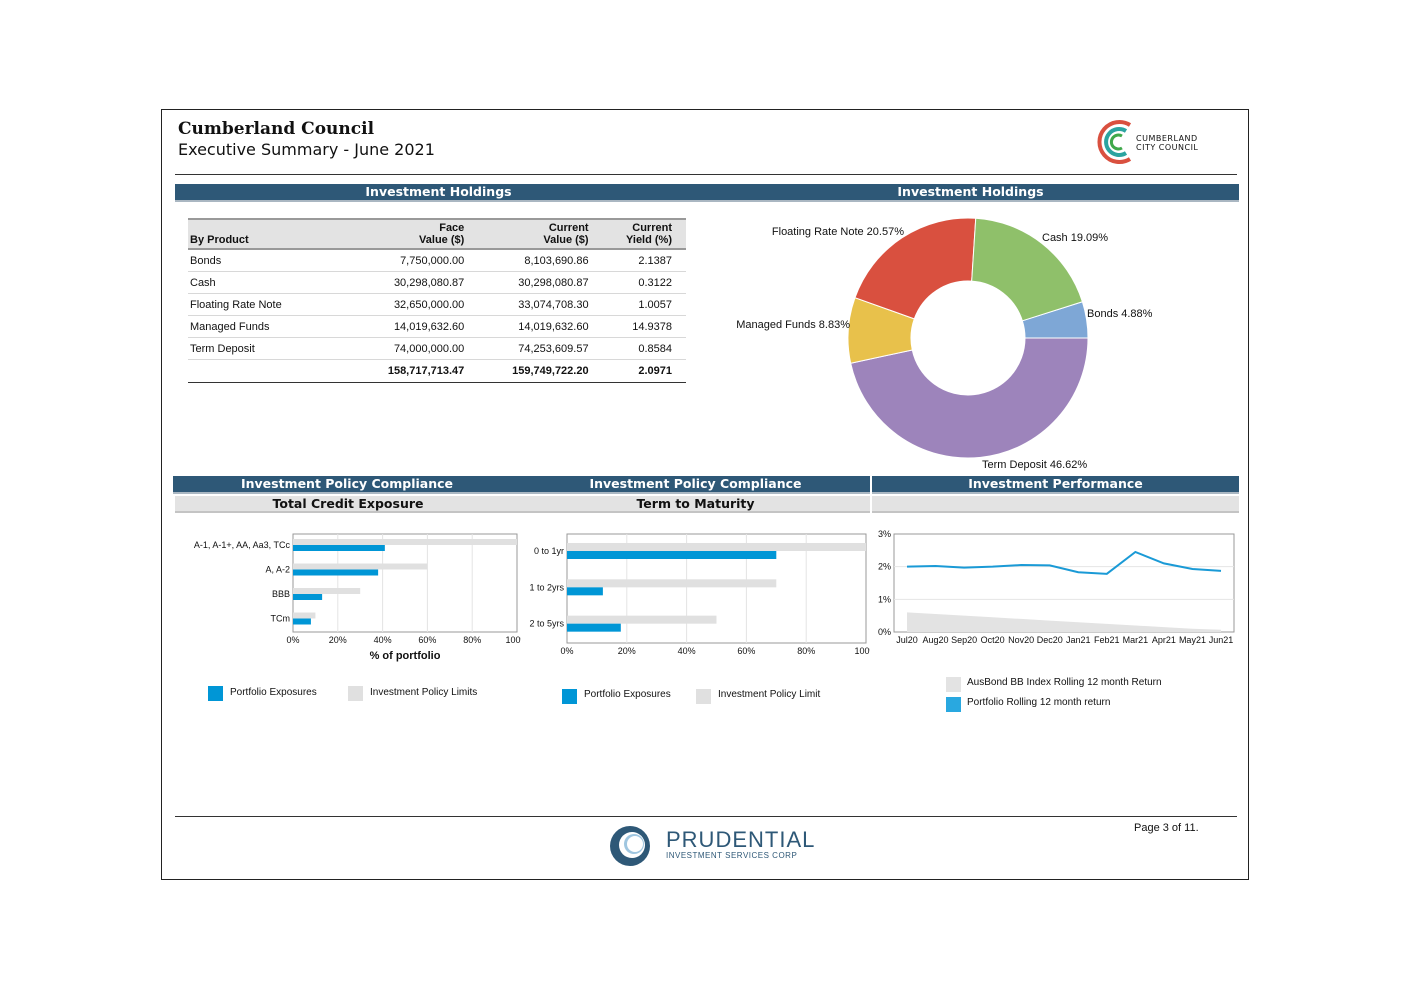 This screenshot has height=991, width=1412. What do you see at coordinates (970, 193) in the screenshot?
I see `section-investment-holdings-right: Investment Holdings` at bounding box center [970, 193].